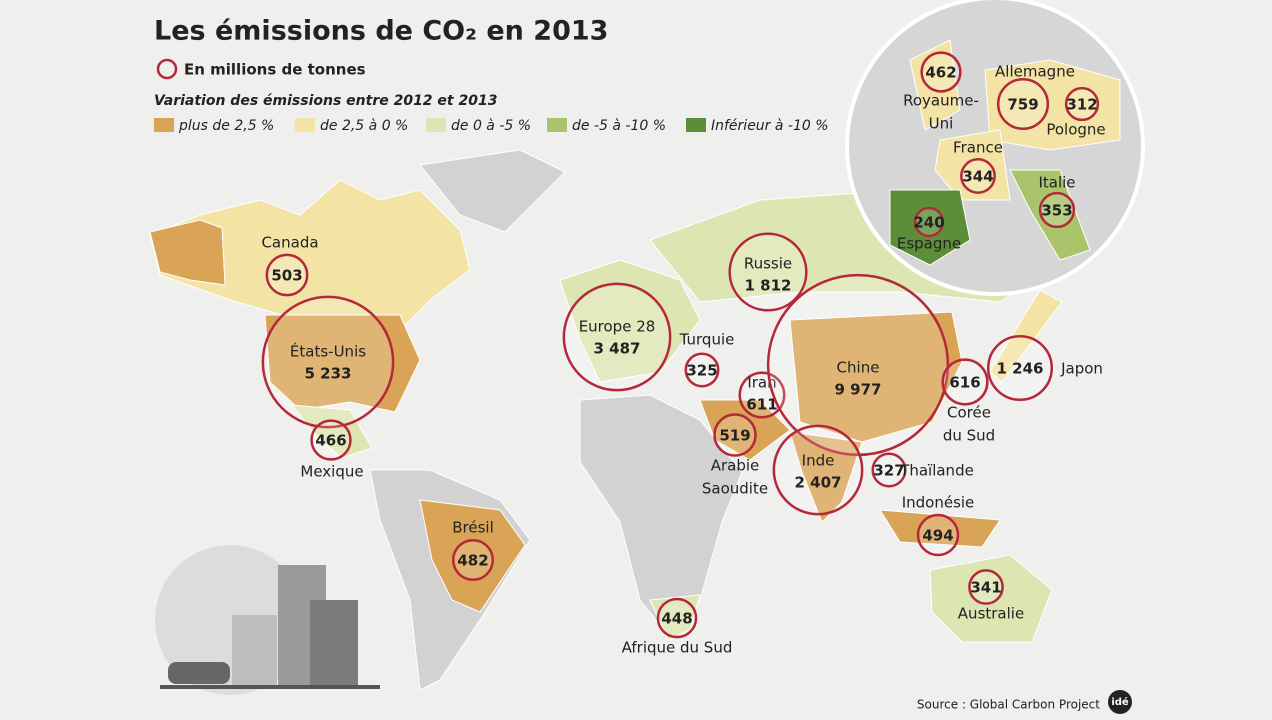  What do you see at coordinates (818, 483) in the screenshot?
I see `emission-value: 2 407` at bounding box center [818, 483].